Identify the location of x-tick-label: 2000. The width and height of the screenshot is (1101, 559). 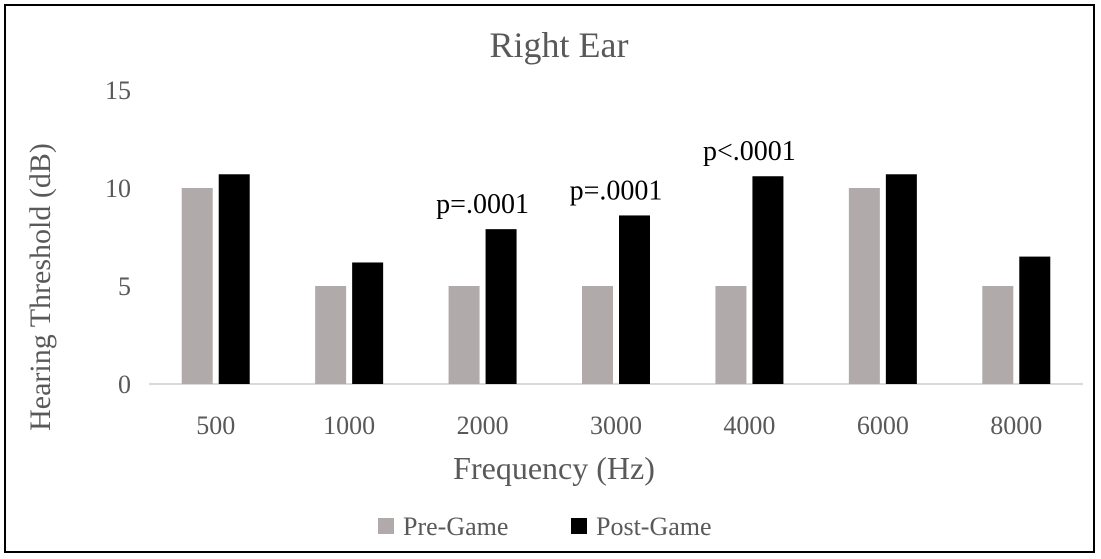
(483, 425).